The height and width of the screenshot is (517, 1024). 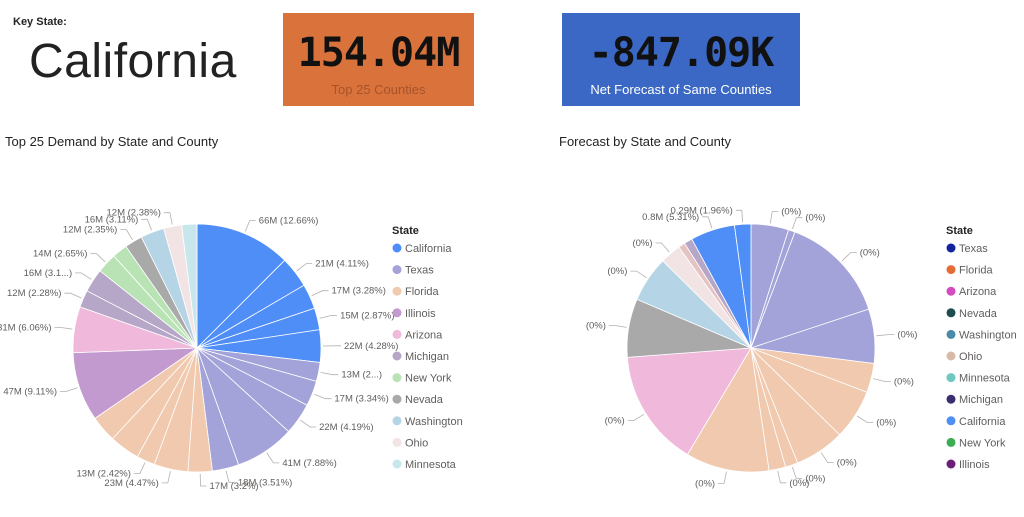 What do you see at coordinates (427, 357) in the screenshot?
I see `demand-pie-legend-item: Michigan` at bounding box center [427, 357].